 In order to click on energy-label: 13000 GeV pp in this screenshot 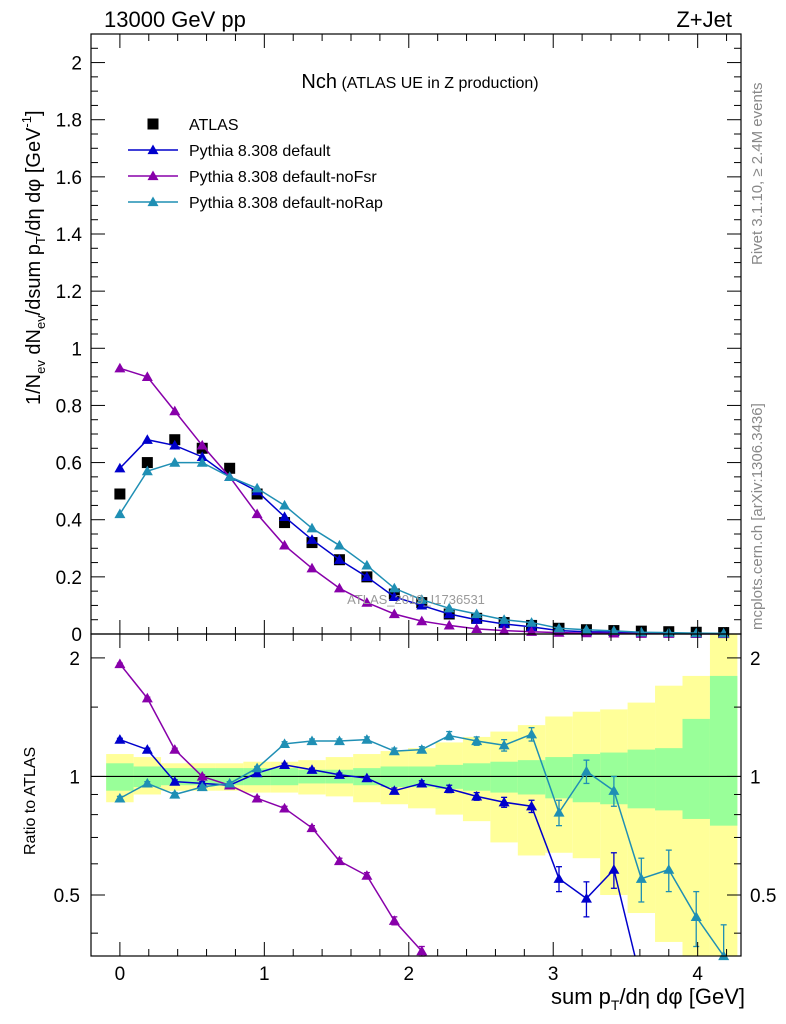, I will do `click(175, 19)`.